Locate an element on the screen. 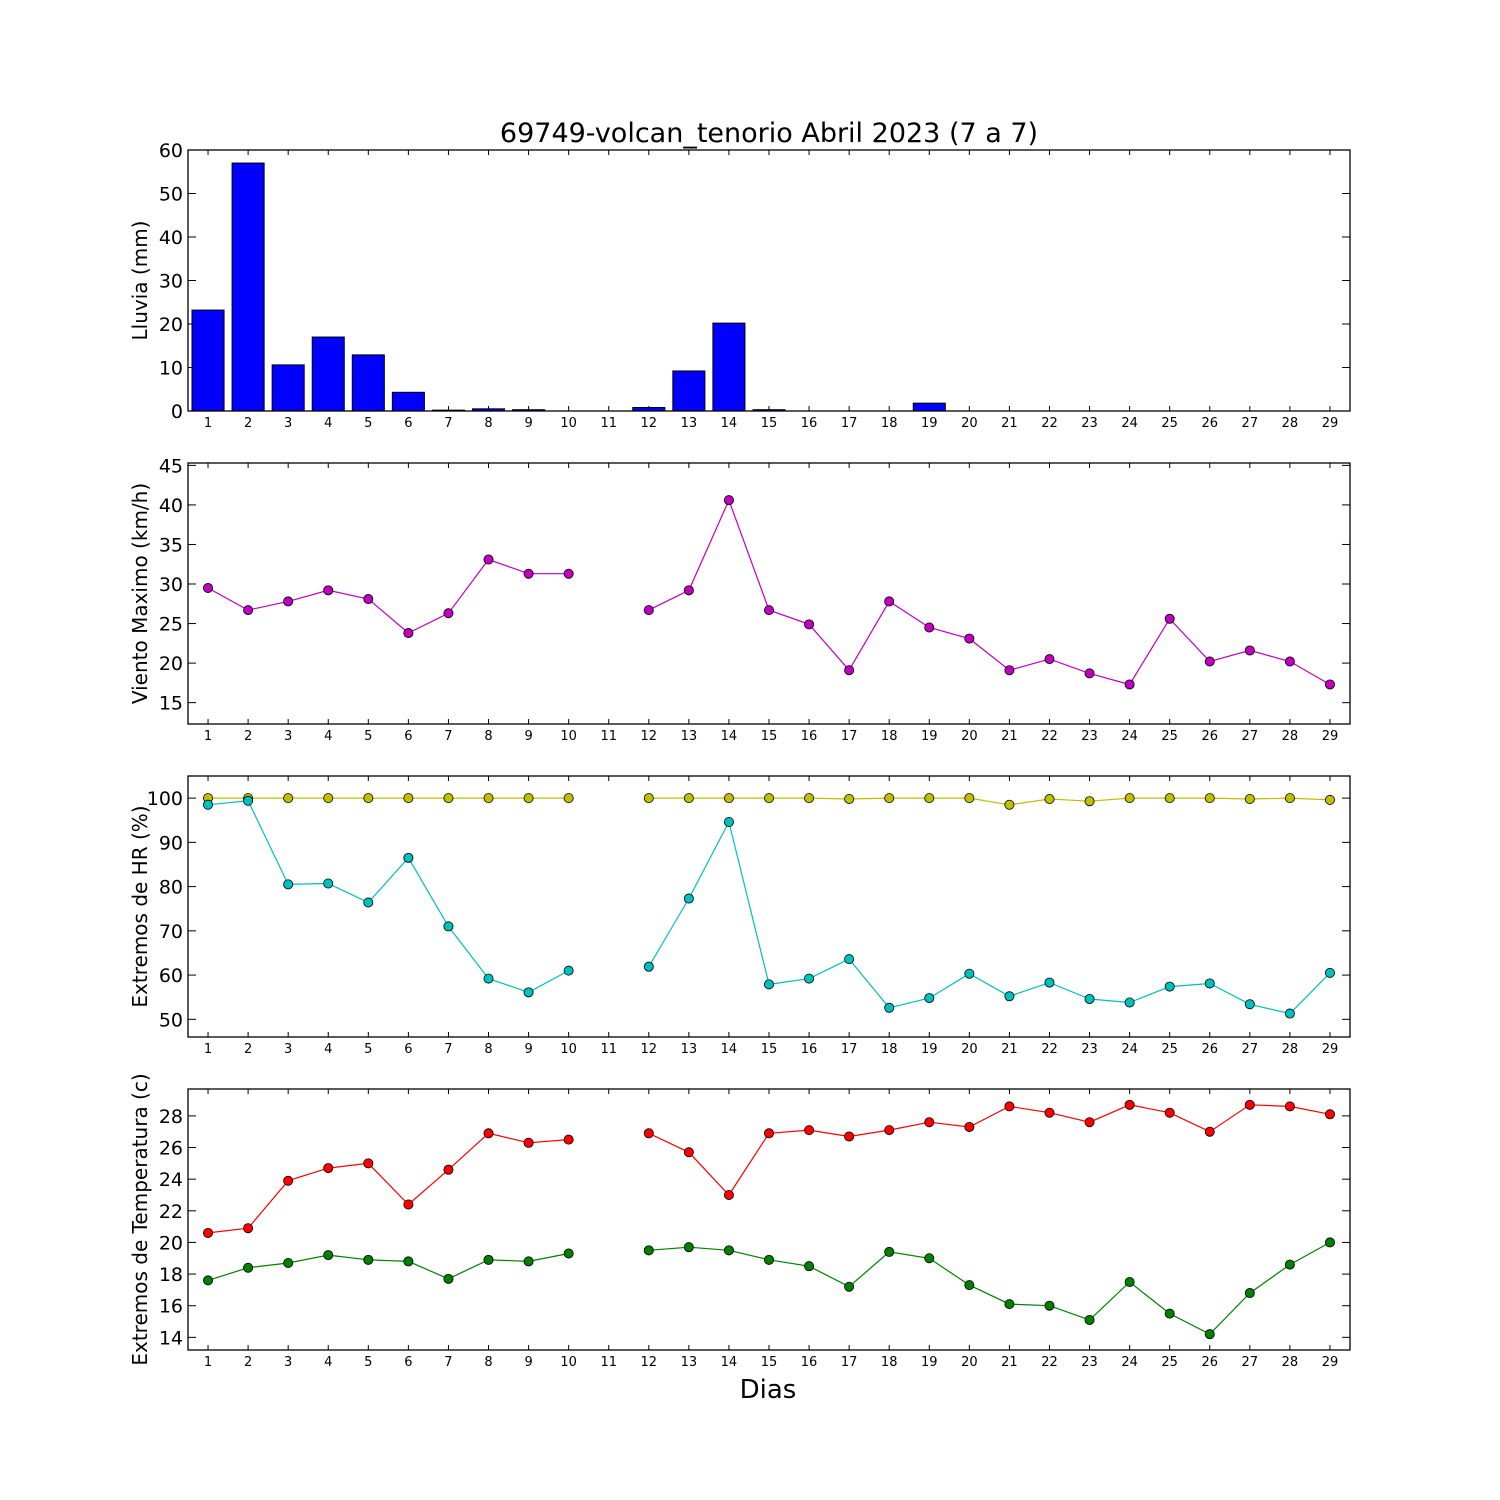  x-tick-label: 16 is located at coordinates (809, 423).